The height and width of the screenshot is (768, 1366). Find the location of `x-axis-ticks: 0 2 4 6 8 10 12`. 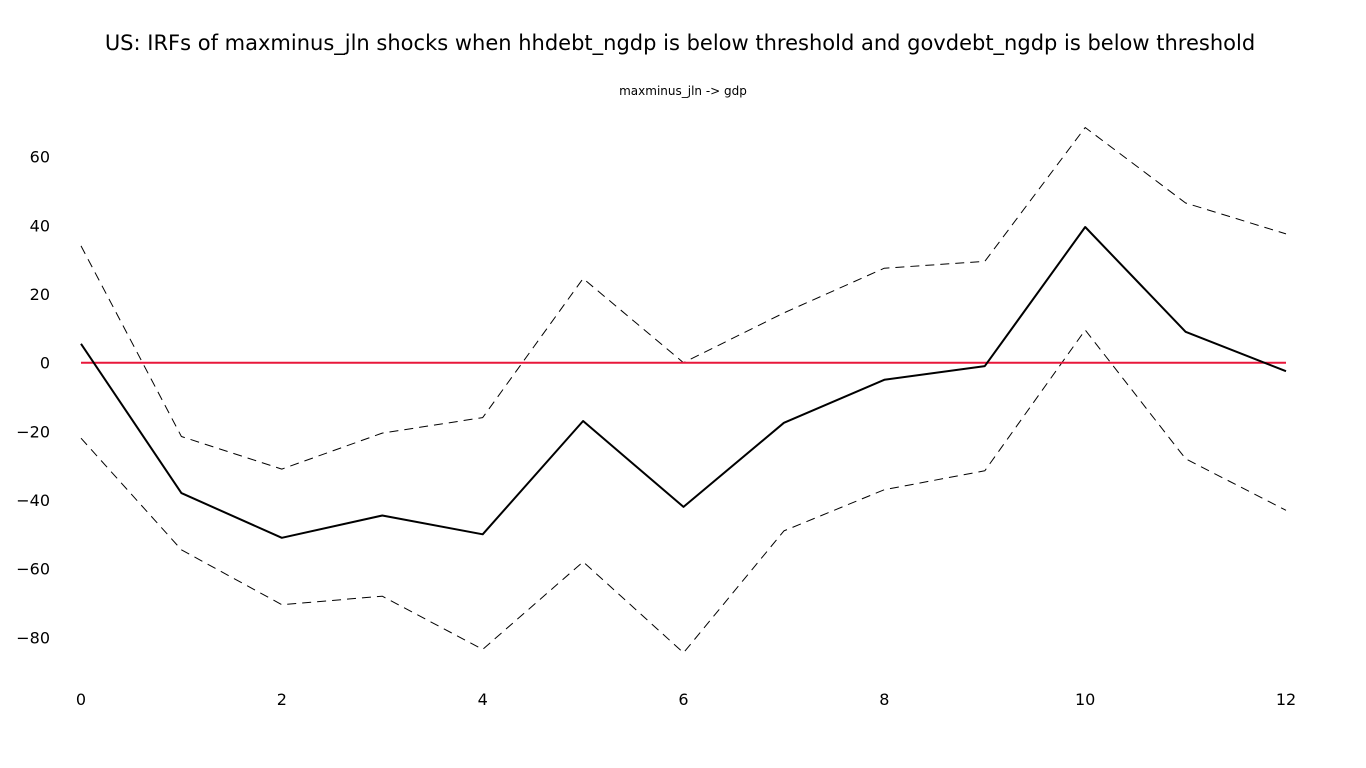

x-axis-ticks: 0 2 4 6 8 10 12 is located at coordinates (686, 699).